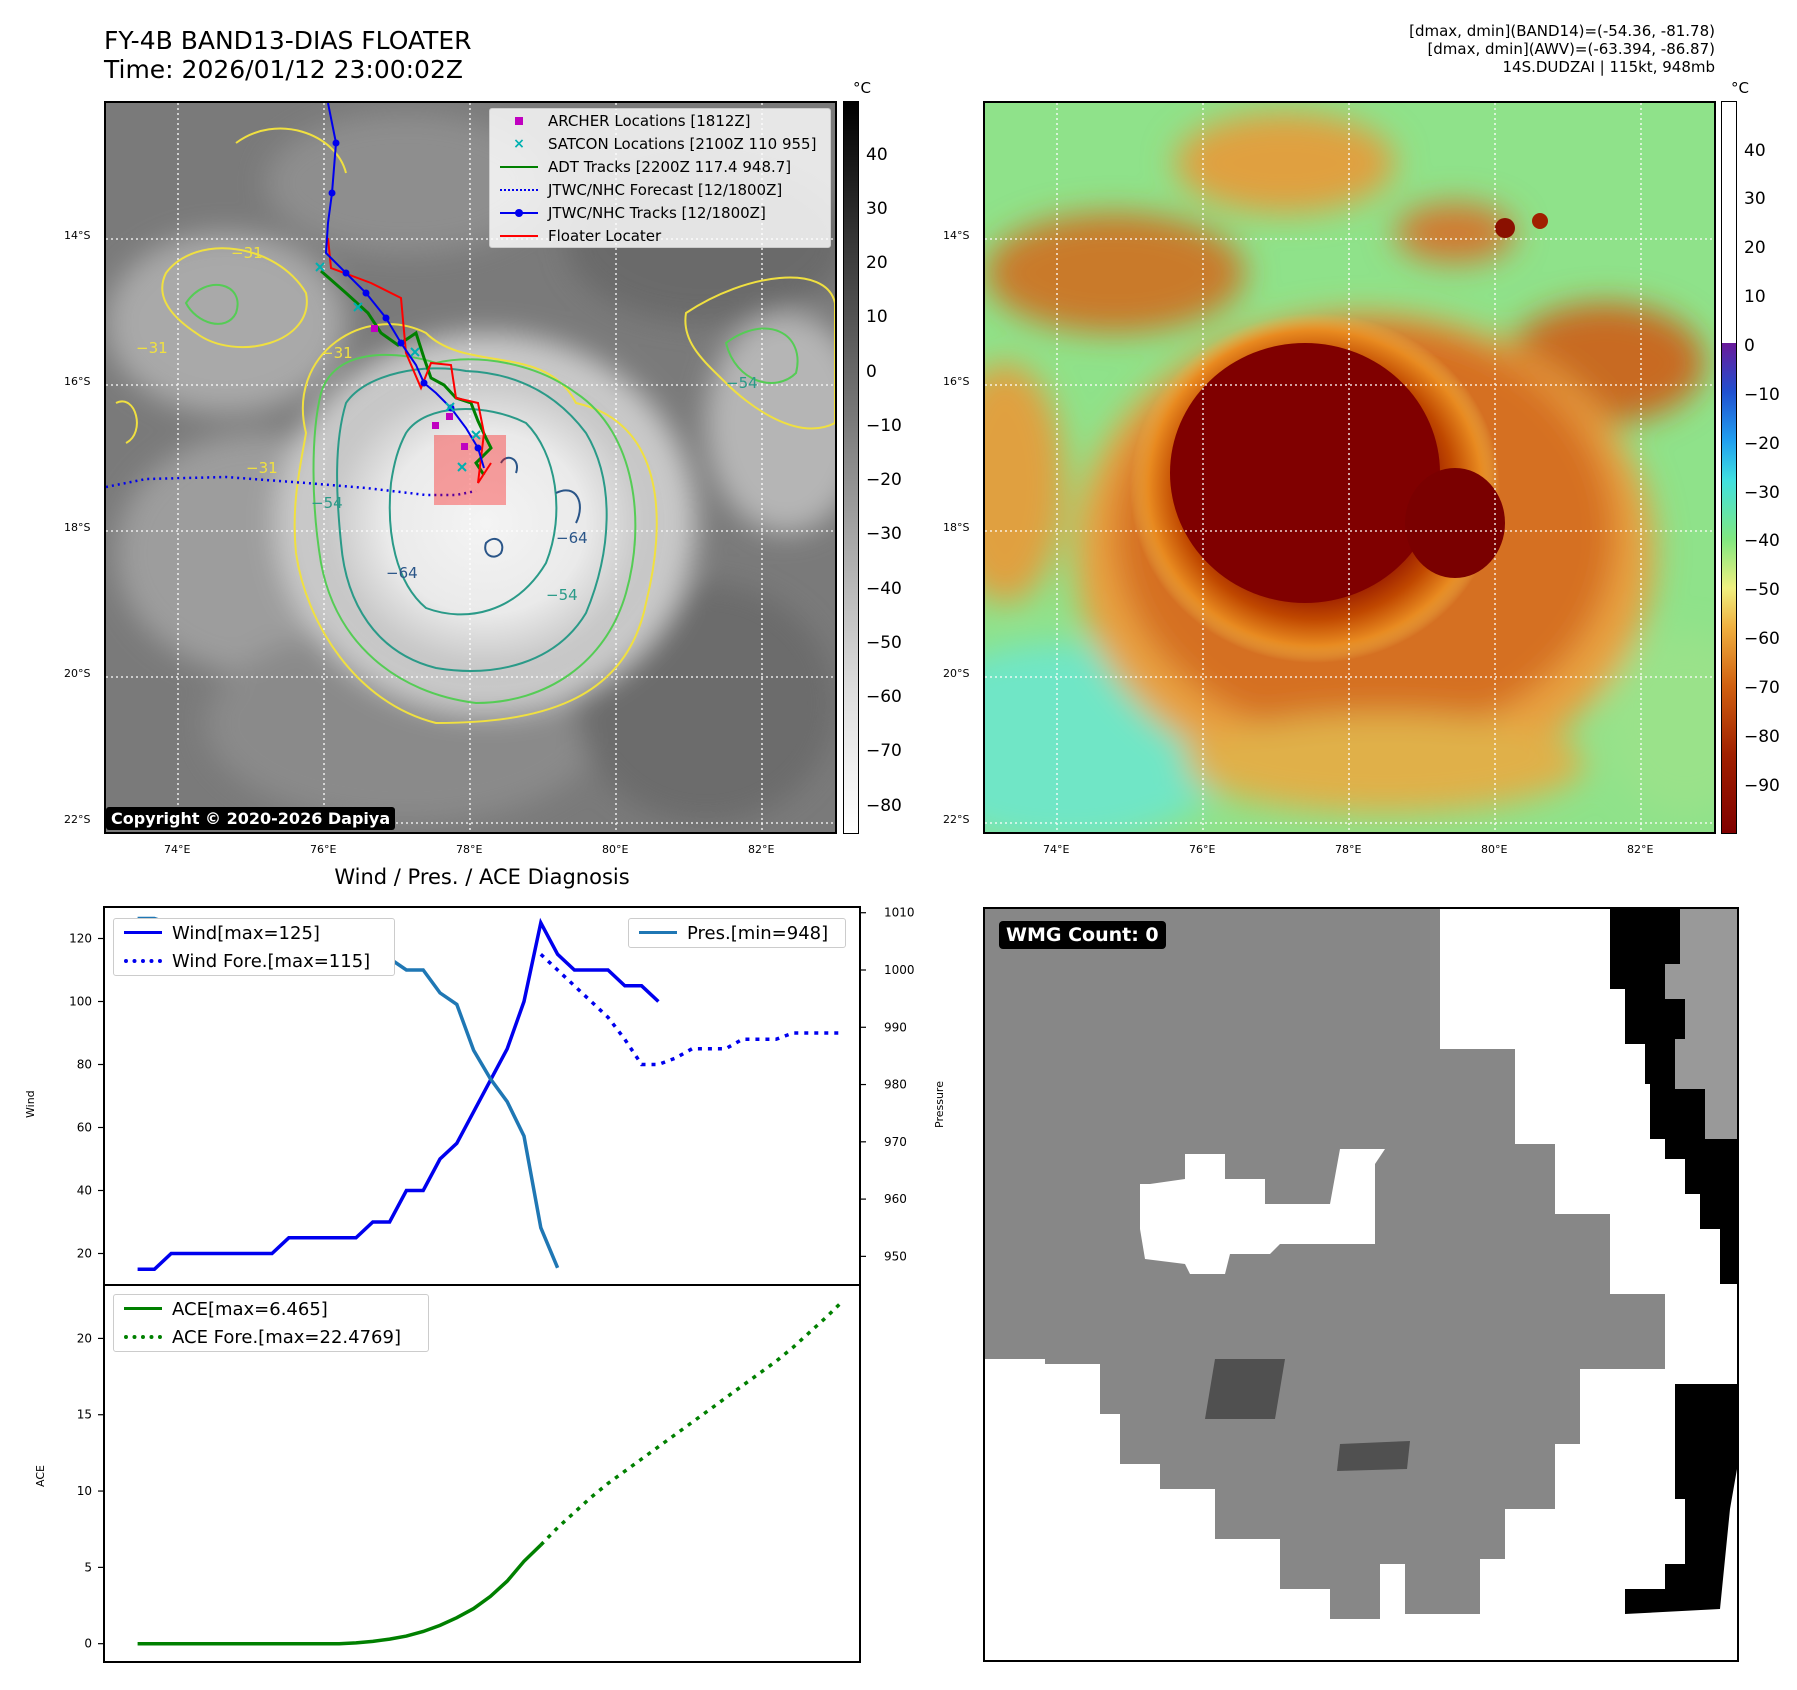  What do you see at coordinates (1755, 199) in the screenshot?
I see `color-colorbar-label: 30` at bounding box center [1755, 199].